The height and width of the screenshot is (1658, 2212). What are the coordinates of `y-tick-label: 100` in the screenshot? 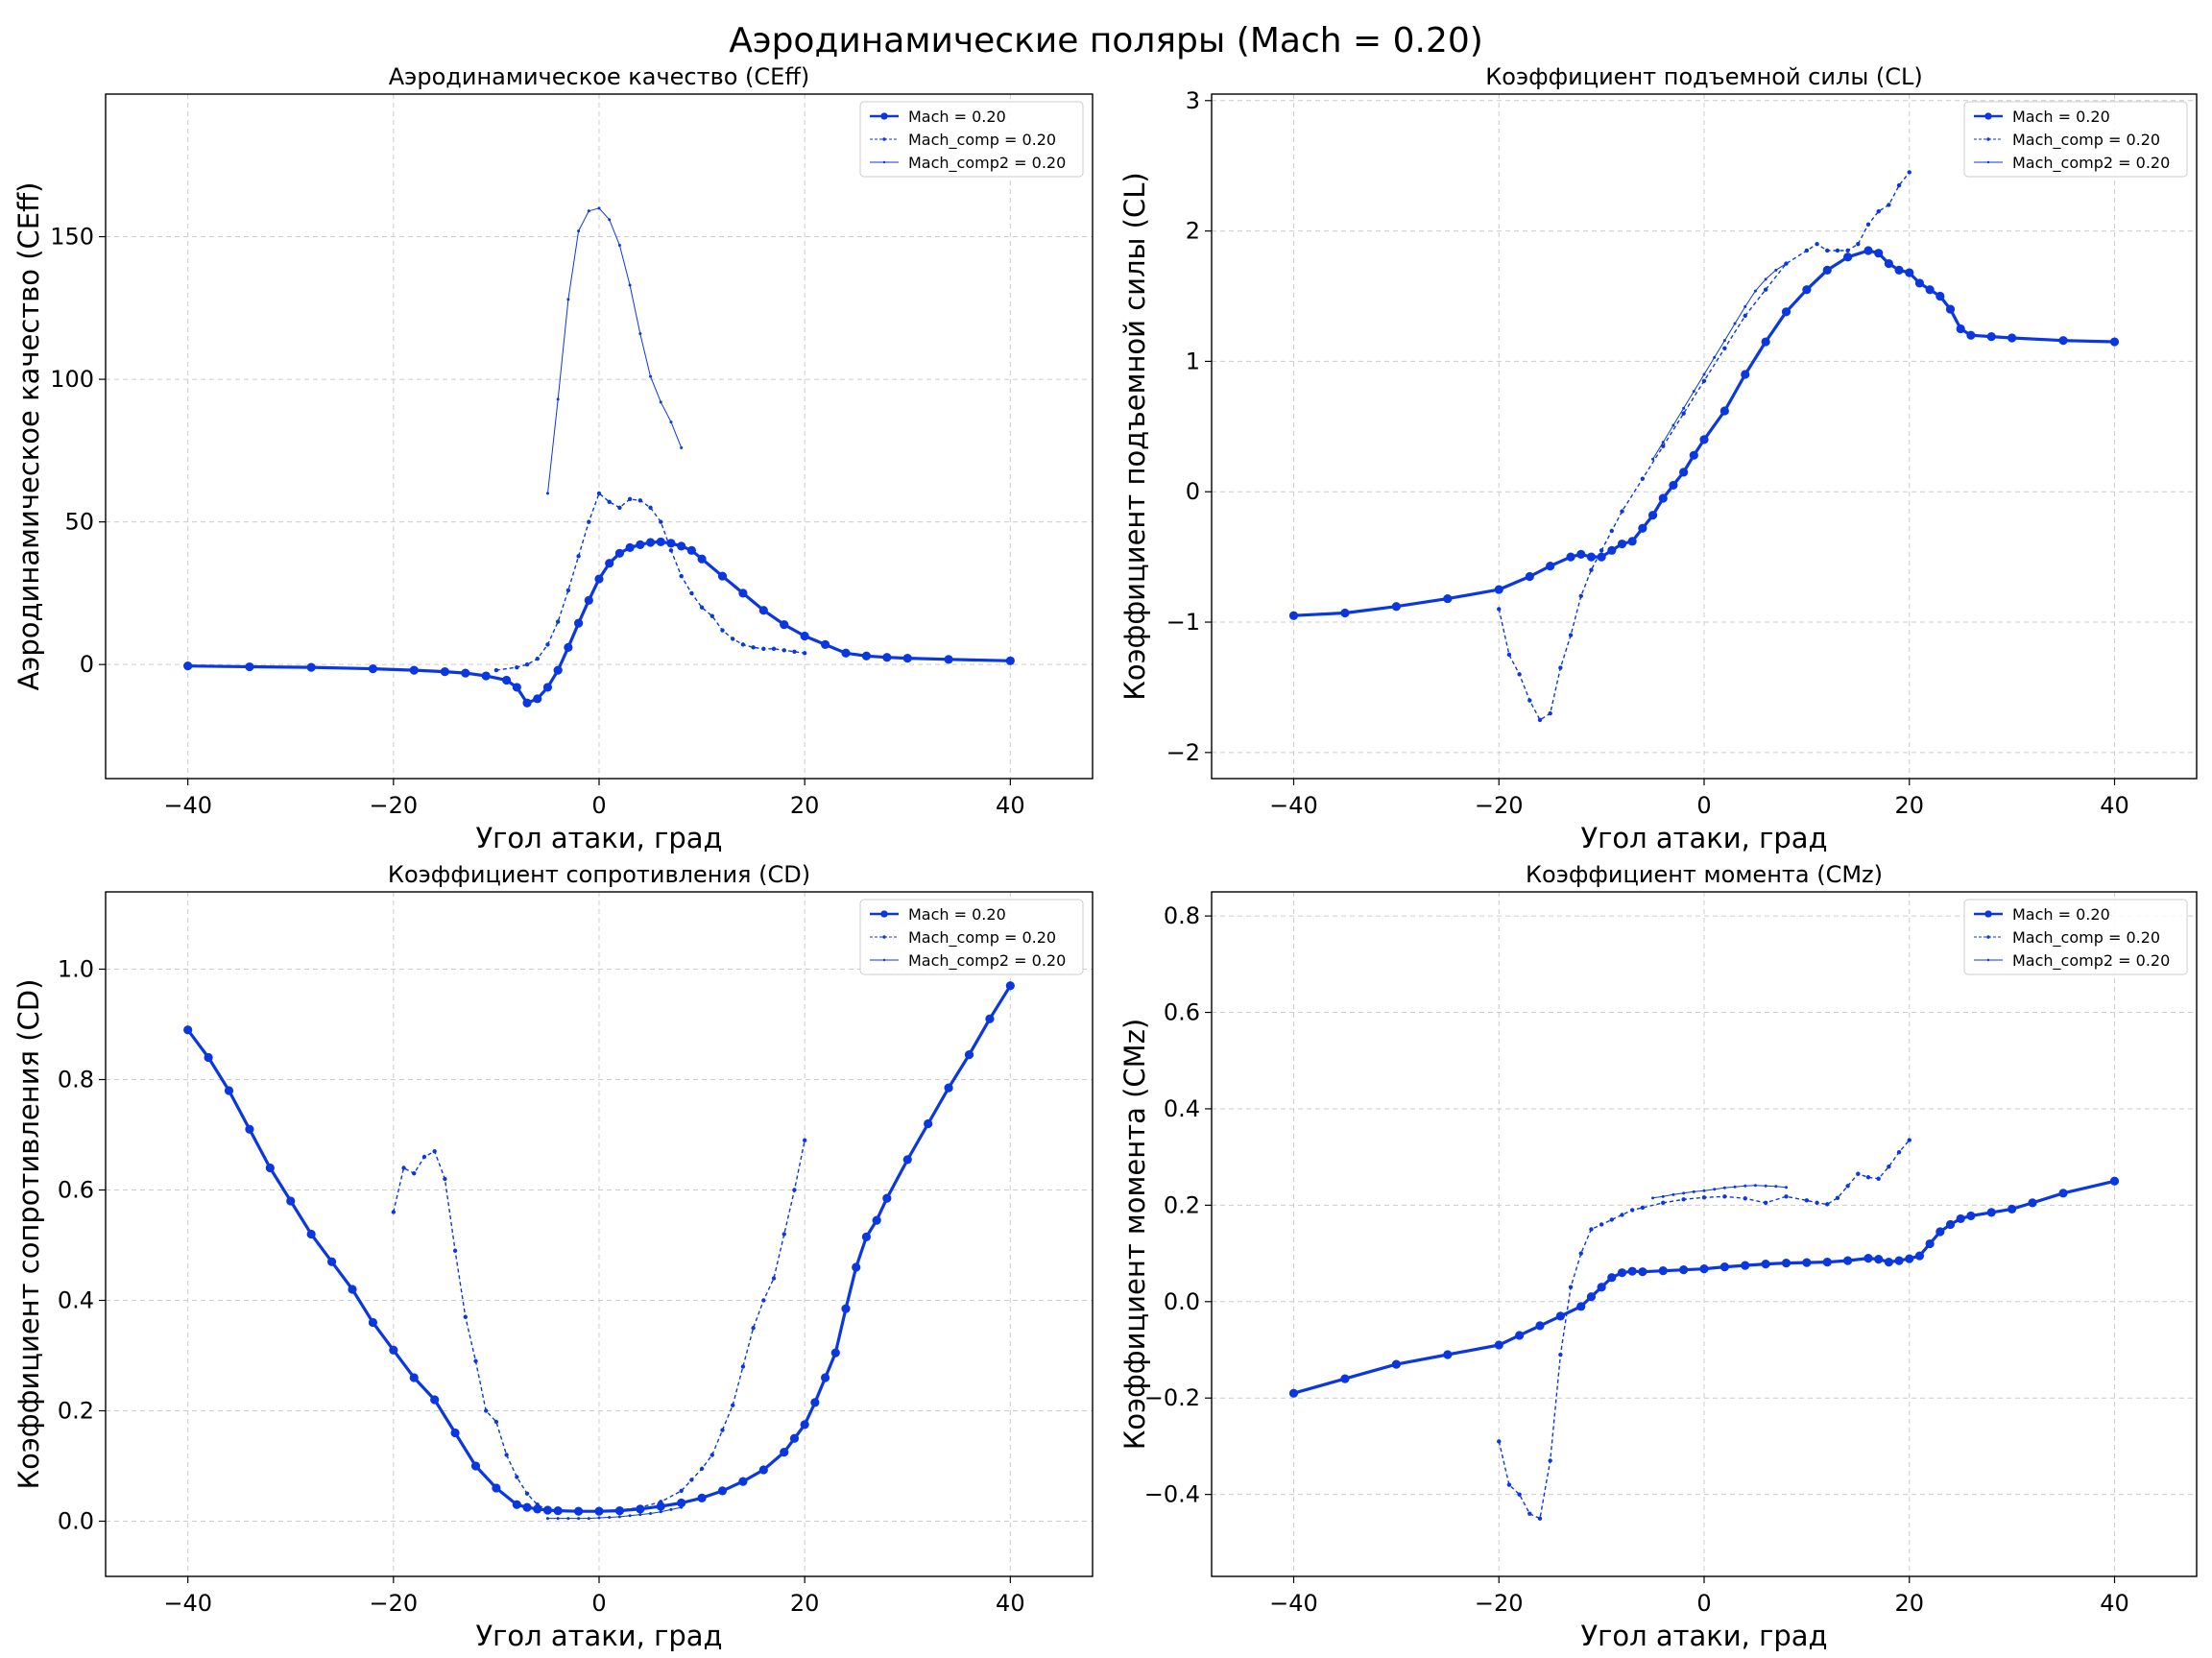 It's located at (72, 379).